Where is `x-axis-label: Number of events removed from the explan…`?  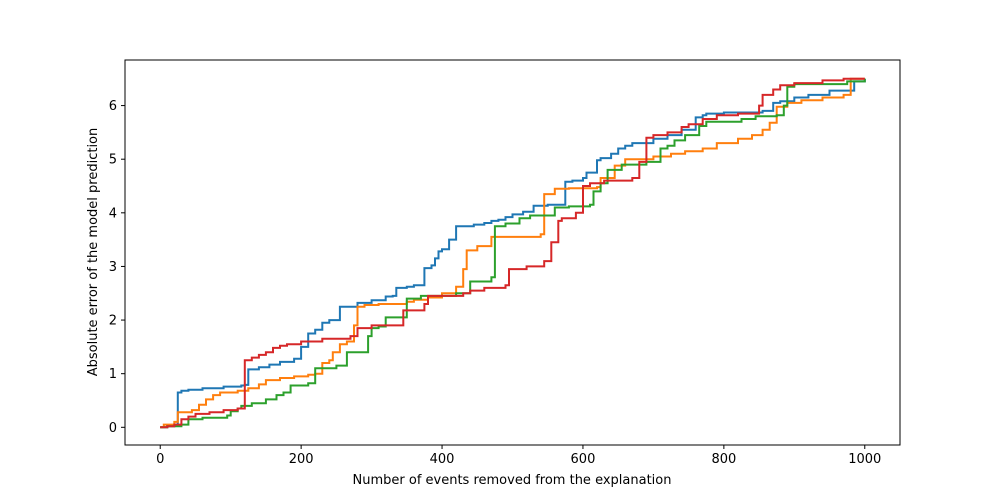 x-axis-label: Number of events removed from the explan… is located at coordinates (512, 480).